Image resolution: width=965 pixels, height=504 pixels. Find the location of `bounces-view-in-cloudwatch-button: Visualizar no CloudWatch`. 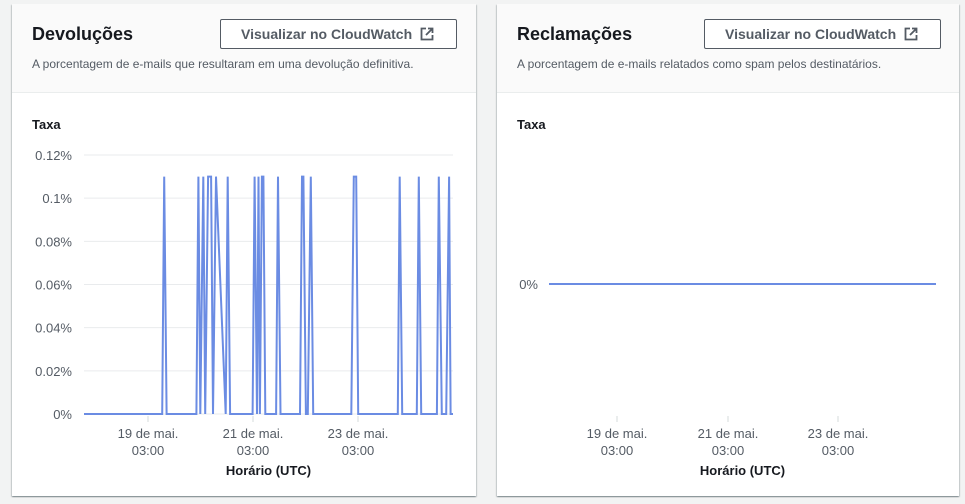

bounces-view-in-cloudwatch-button: Visualizar no CloudWatch is located at coordinates (338, 34).